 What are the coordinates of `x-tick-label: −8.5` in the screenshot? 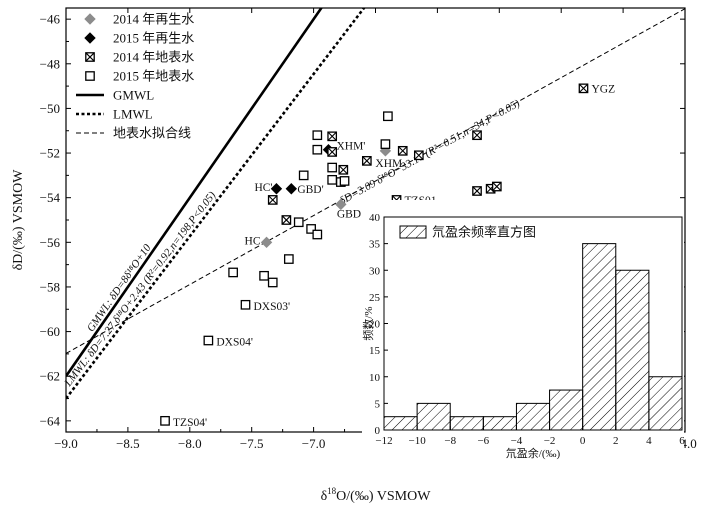 It's located at (128, 443).